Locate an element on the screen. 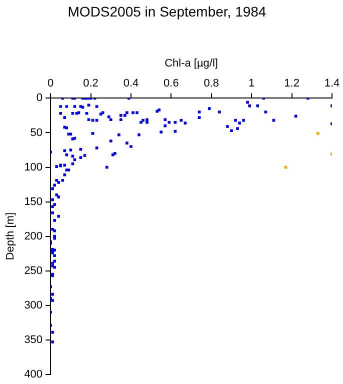 The image size is (343, 384). y-tick-label: 200 is located at coordinates (33, 236).